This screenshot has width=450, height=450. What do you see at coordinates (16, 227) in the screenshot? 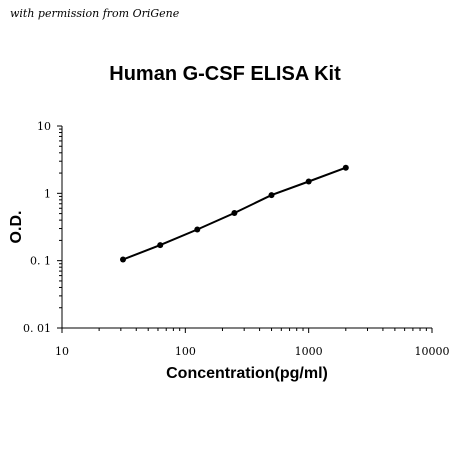
I see `y-axis-title: O.D.` at bounding box center [16, 227].